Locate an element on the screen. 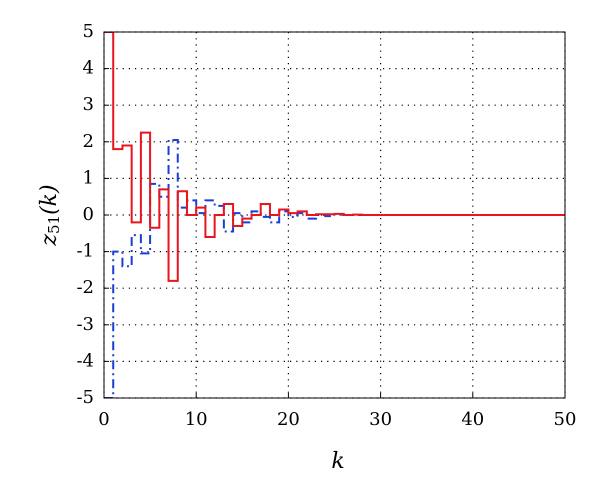 The width and height of the screenshot is (600, 495). x-tick-label: 20 is located at coordinates (288, 419).